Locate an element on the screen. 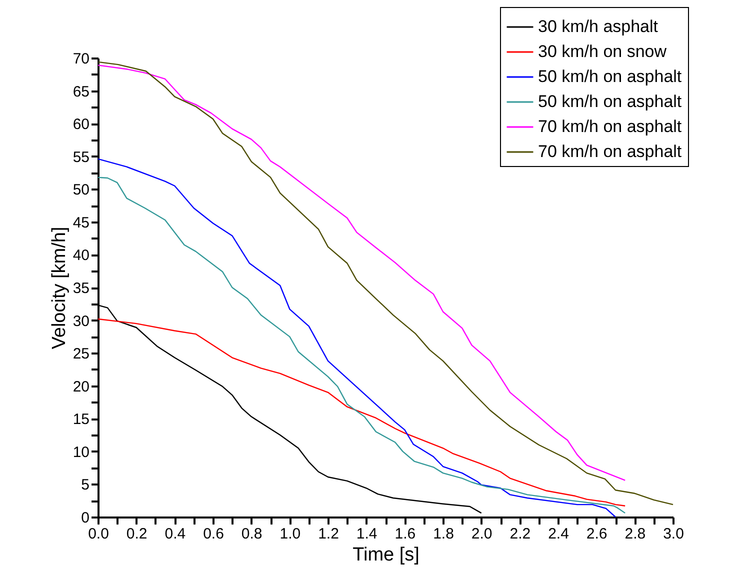  legend-label: 30 km/h on snow is located at coordinates (603, 51).